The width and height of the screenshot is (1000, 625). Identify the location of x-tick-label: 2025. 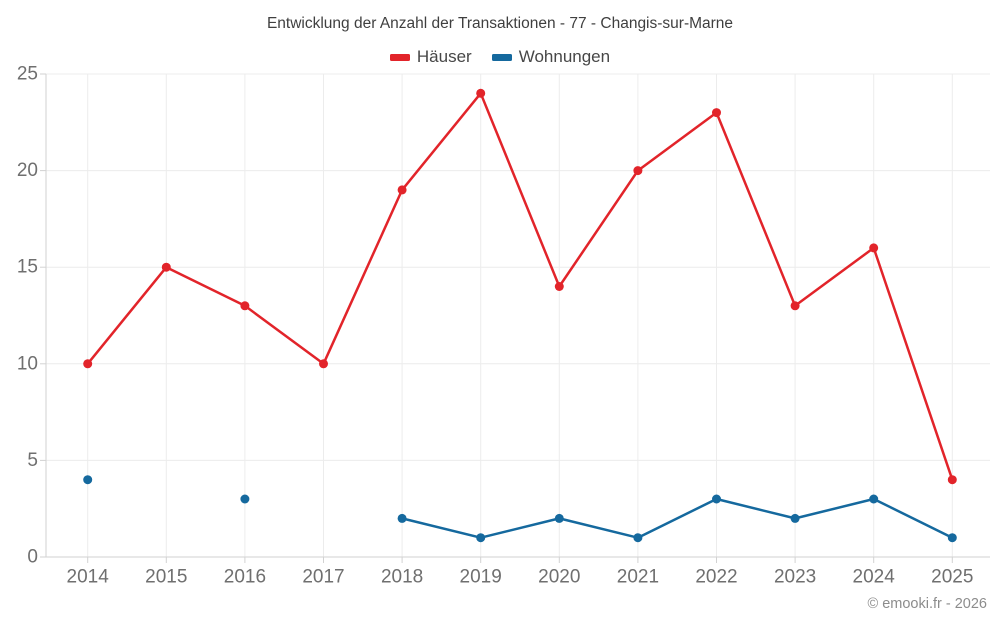
(952, 577).